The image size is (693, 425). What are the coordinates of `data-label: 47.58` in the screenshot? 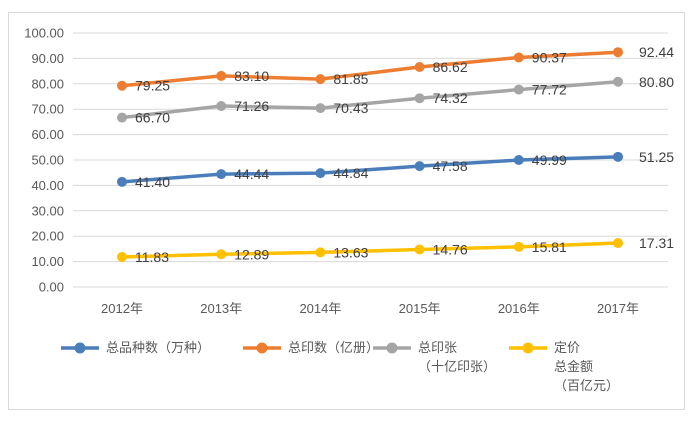 It's located at (450, 166).